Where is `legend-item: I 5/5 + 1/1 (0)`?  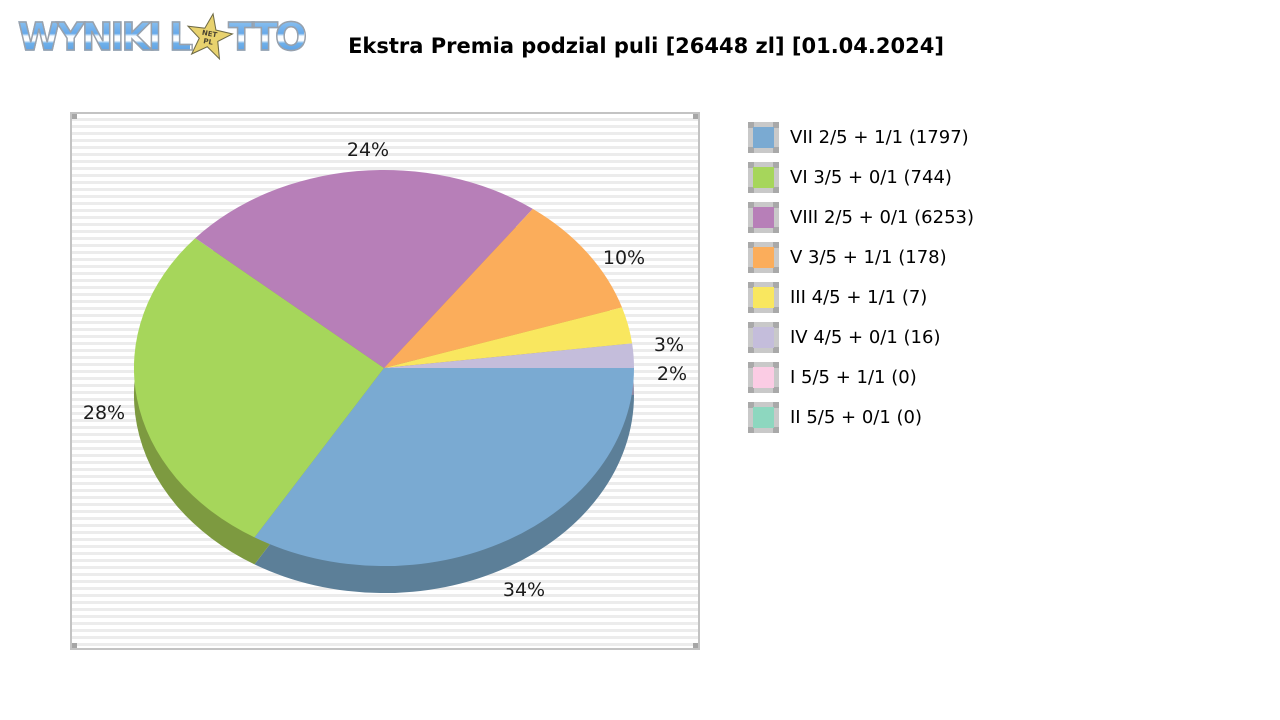 legend-item: I 5/5 + 1/1 (0) is located at coordinates (861, 377).